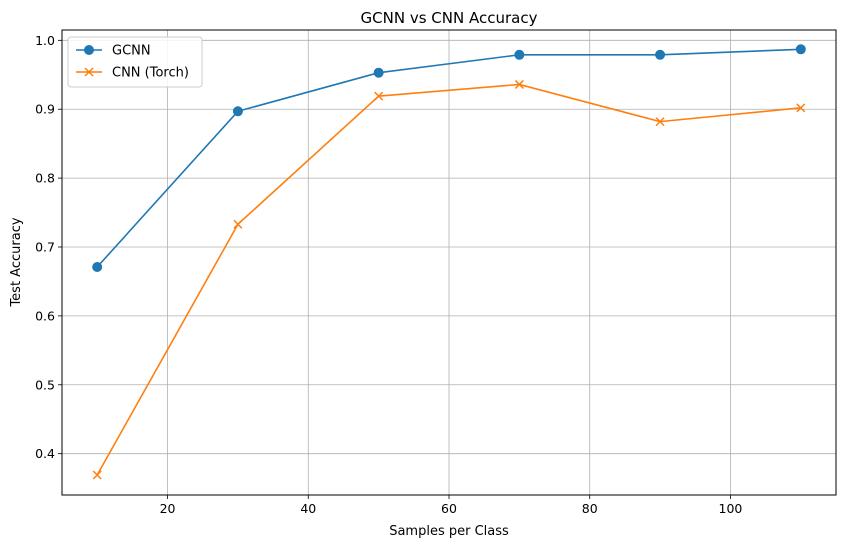 The width and height of the screenshot is (846, 547). I want to click on y-tick-label: 0.9, so click(45, 109).